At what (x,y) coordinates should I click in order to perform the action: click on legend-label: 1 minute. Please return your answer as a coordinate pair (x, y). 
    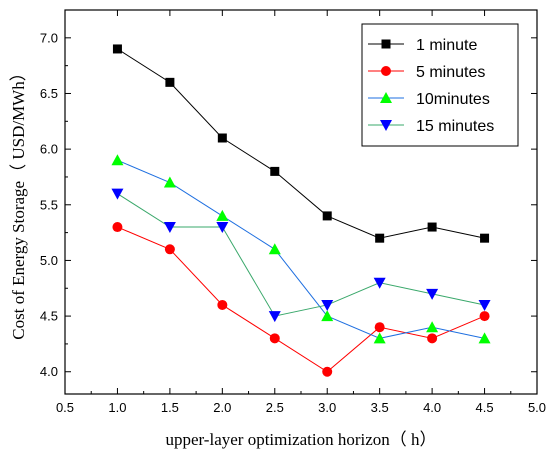
    Looking at the image, I should click on (446, 45).